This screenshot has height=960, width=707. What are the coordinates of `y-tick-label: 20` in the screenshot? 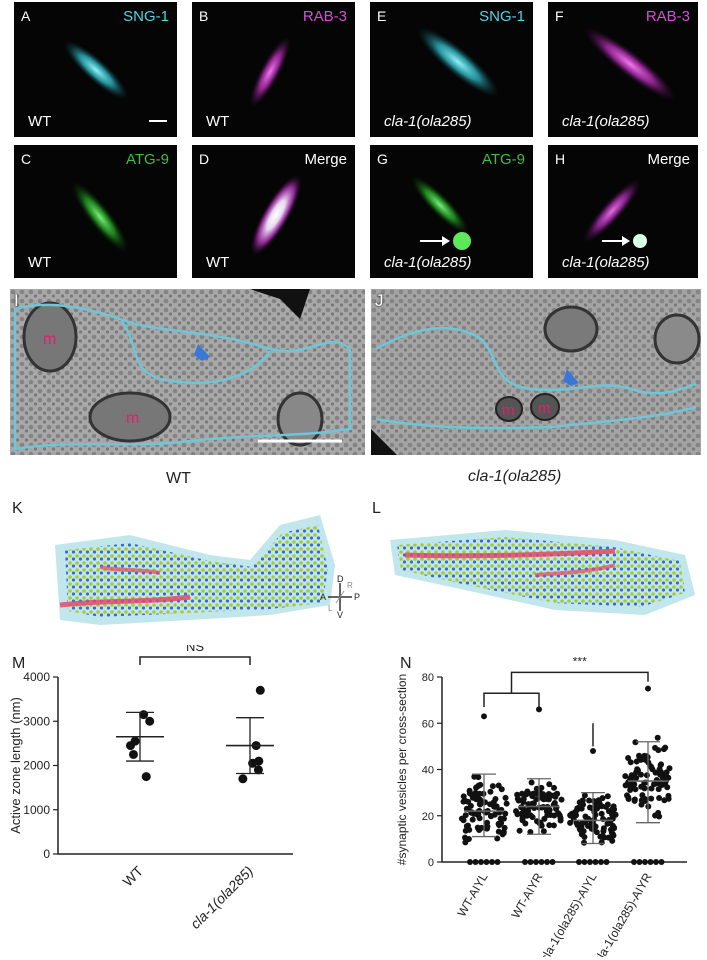 It's located at (428, 817).